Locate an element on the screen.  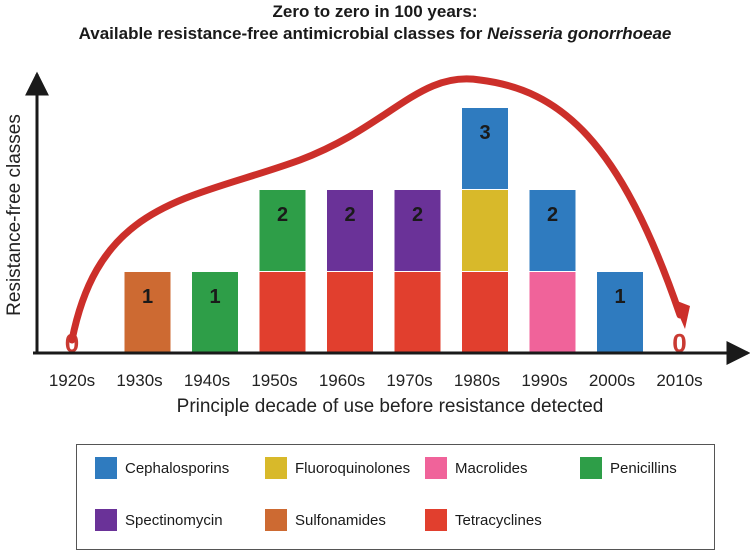
bar-spectinomycin-1960s is located at coordinates (350, 230).